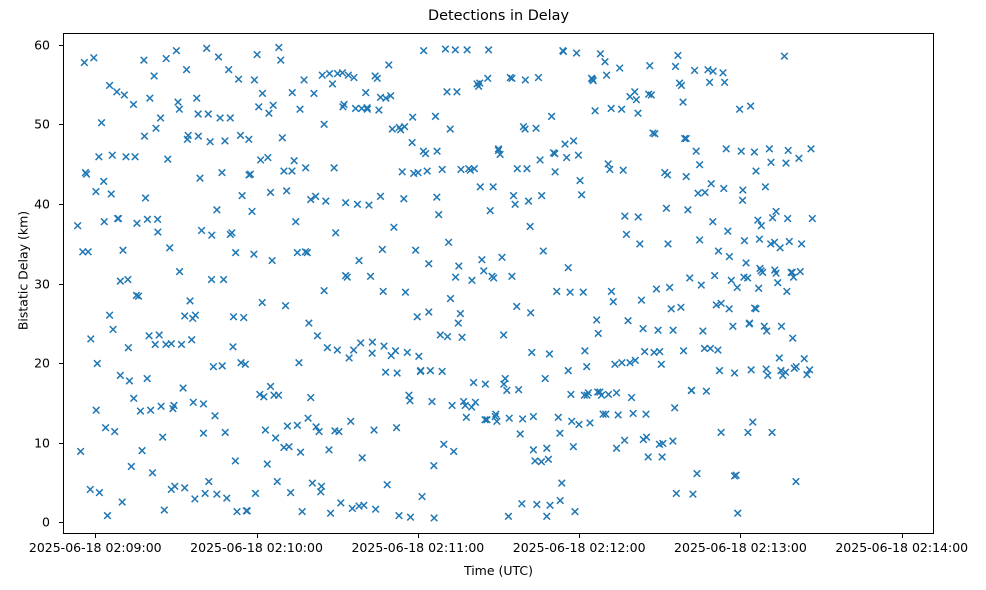  I want to click on y-axis-tick-label: 20, so click(42, 363).